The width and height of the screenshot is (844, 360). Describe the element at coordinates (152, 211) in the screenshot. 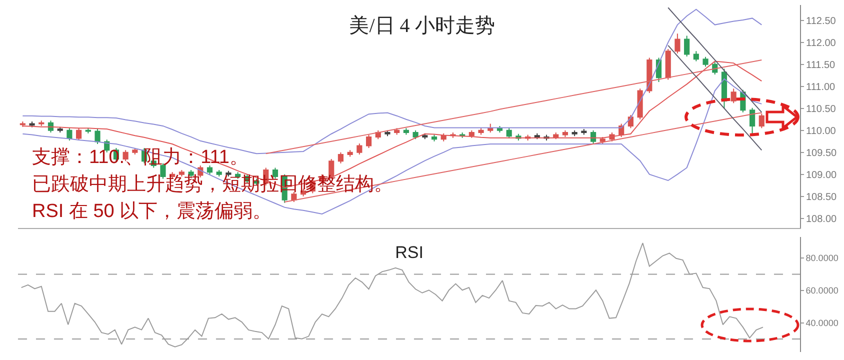

I see `annotation: RSI 在 50 以下，震荡偏弱。` at that location.